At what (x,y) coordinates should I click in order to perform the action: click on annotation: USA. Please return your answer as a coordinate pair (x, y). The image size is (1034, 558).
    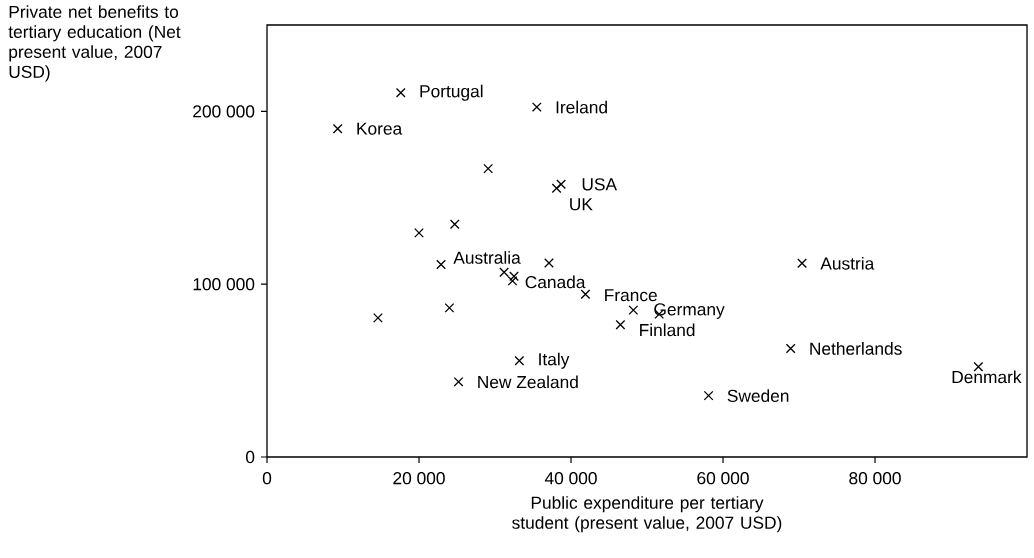
    Looking at the image, I should click on (599, 184).